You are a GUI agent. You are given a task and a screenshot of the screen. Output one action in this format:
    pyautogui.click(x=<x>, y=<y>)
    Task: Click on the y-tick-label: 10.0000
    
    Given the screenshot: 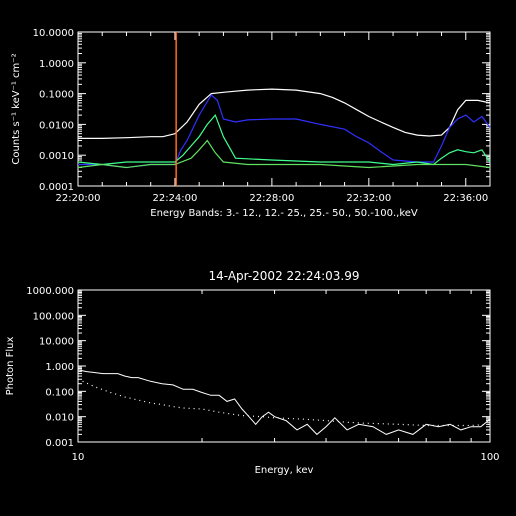 What is the action you would take?
    pyautogui.click(x=53, y=33)
    